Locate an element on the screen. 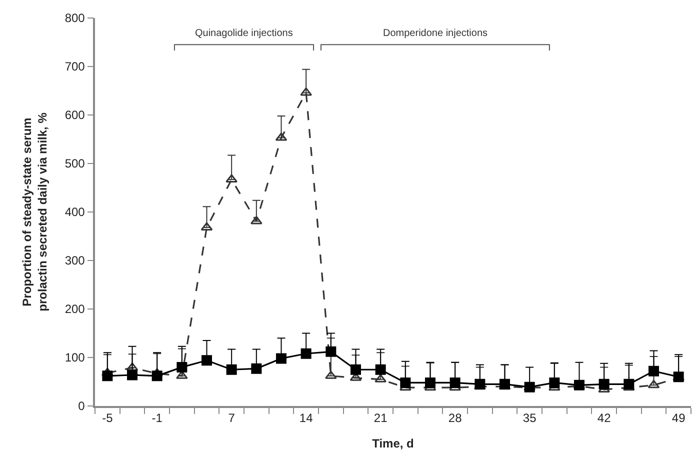 This screenshot has width=699, height=468. y-tick-label: 200 is located at coordinates (75, 309).